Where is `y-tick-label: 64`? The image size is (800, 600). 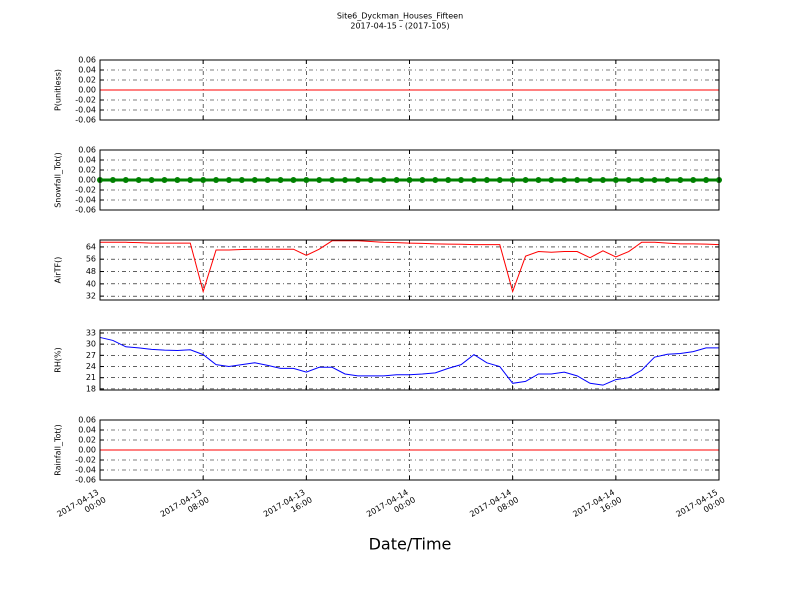
y-tick-label: 64 is located at coordinates (91, 246).